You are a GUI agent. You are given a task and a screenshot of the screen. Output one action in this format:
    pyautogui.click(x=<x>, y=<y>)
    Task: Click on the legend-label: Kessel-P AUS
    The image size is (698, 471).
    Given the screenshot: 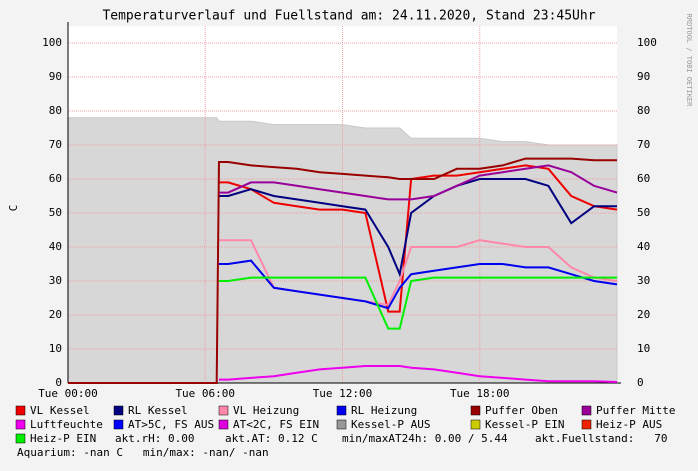 What is the action you would take?
    pyautogui.click(x=390, y=424)
    